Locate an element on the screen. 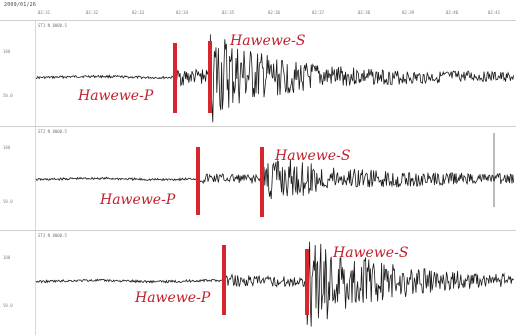  time-tick: 02:33 is located at coordinates (138, 12).